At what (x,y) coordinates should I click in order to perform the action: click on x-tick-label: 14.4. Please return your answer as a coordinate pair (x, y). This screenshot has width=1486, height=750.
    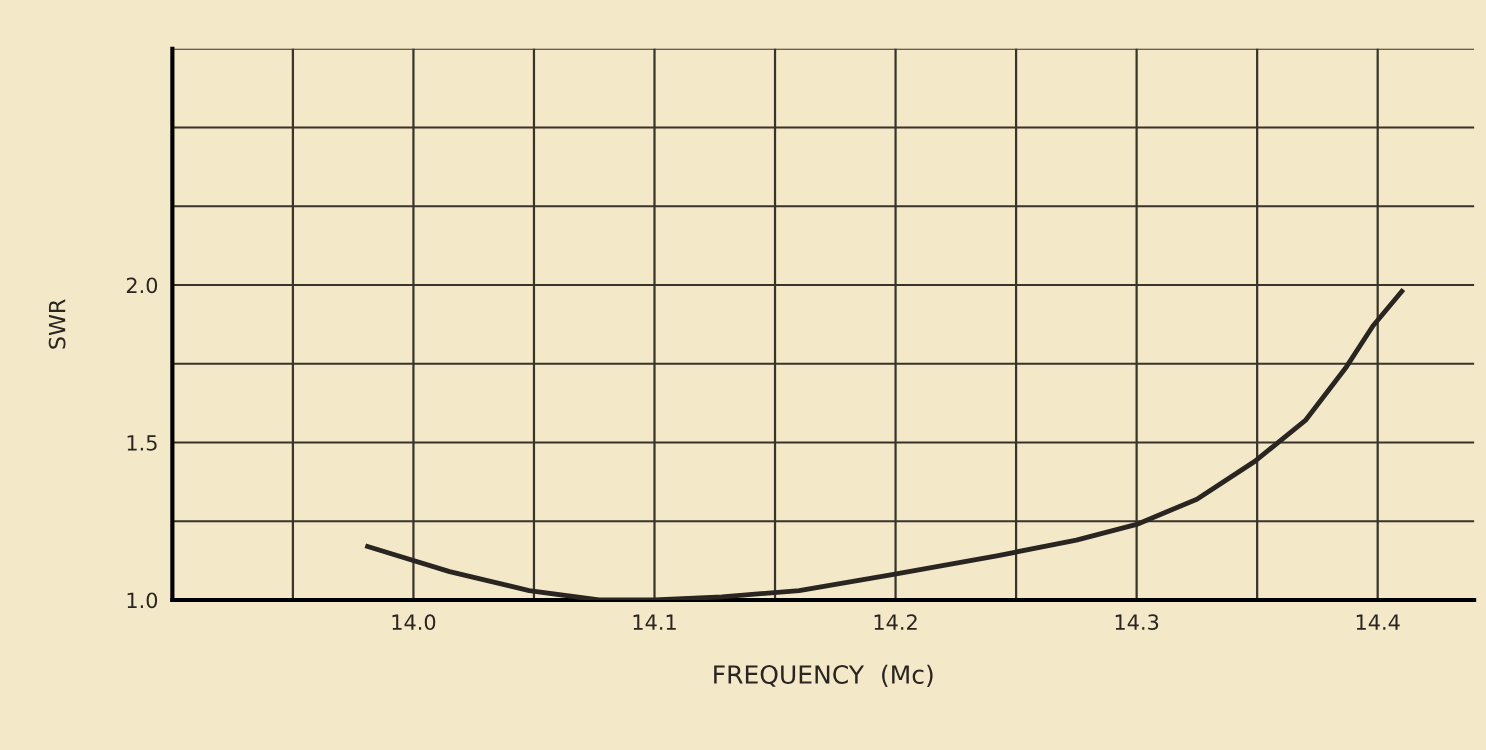
    Looking at the image, I should click on (1378, 622).